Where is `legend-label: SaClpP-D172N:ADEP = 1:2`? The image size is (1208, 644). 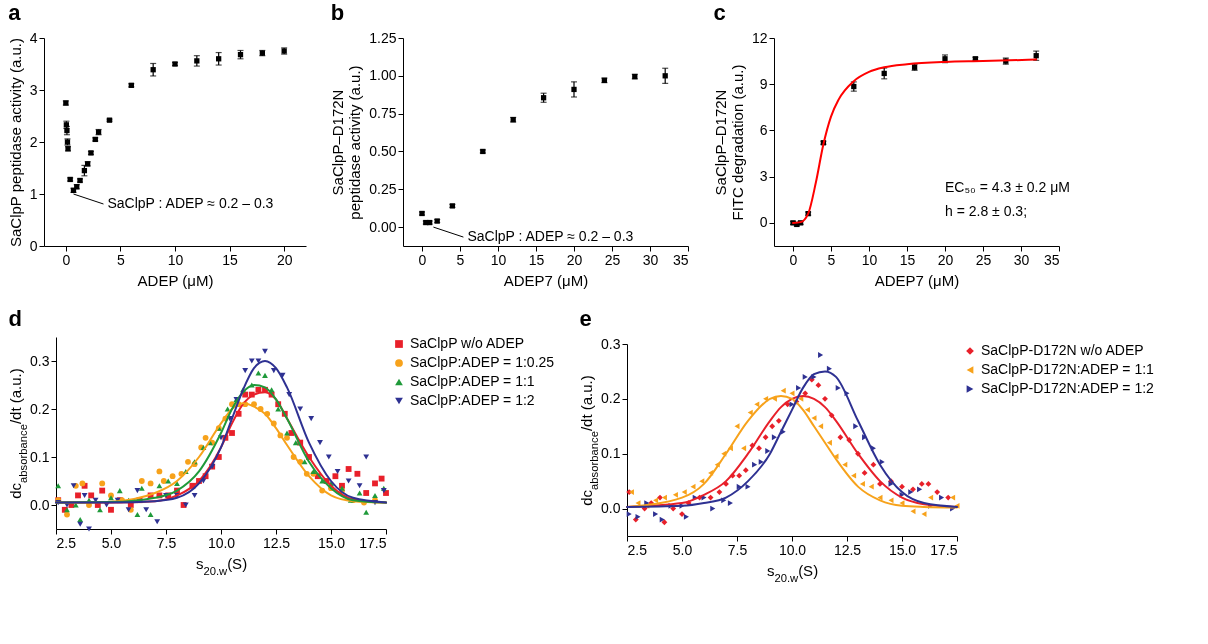 legend-label: SaClpP-D172N:ADEP = 1:2 is located at coordinates (1068, 388).